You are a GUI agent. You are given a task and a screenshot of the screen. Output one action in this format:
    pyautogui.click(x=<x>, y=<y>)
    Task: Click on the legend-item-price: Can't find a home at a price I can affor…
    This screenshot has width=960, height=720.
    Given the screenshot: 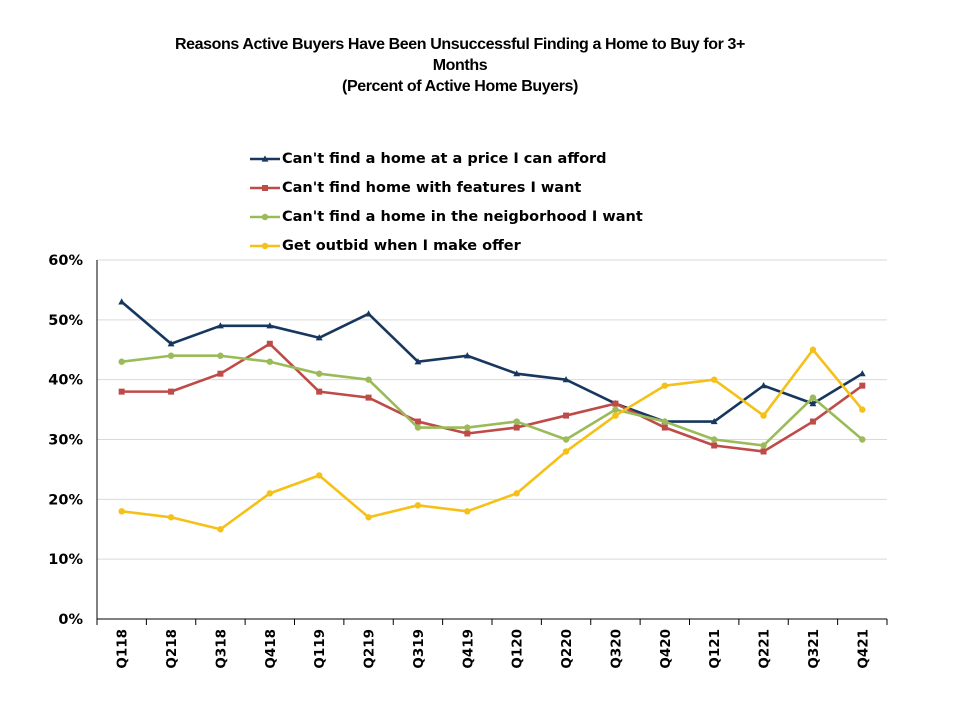 What is the action you would take?
    pyautogui.click(x=446, y=158)
    